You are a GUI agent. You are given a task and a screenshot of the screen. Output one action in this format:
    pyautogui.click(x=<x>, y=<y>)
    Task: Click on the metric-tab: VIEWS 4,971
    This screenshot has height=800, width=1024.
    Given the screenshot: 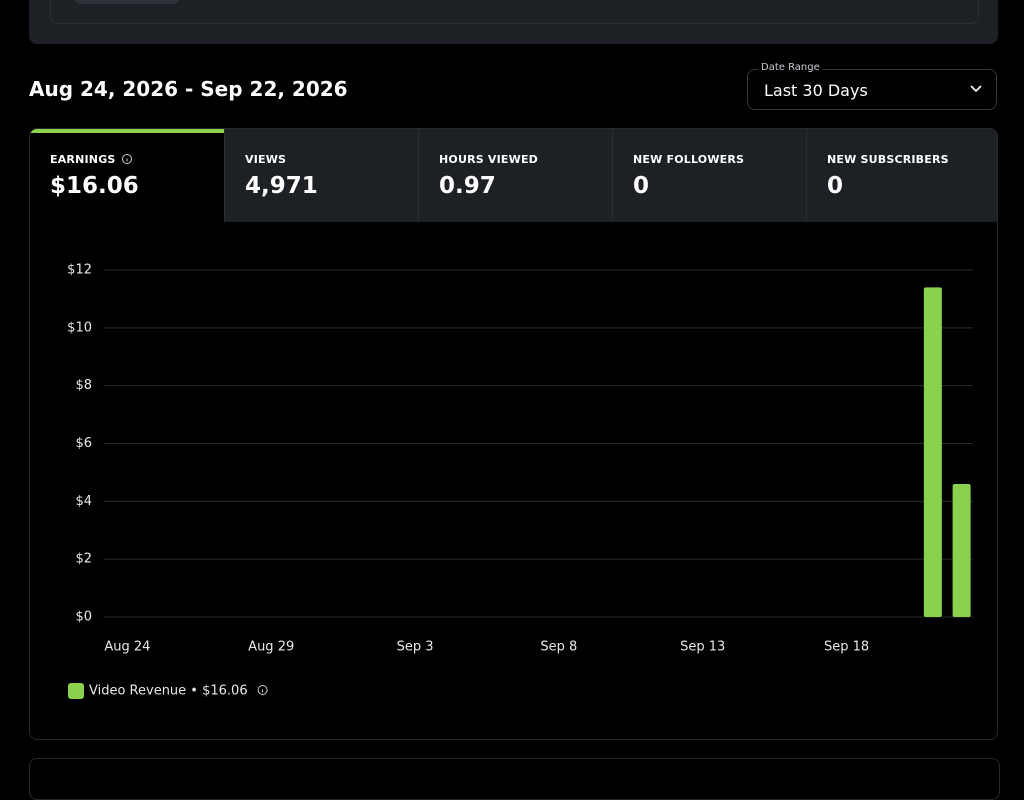 What is the action you would take?
    pyautogui.click(x=321, y=175)
    